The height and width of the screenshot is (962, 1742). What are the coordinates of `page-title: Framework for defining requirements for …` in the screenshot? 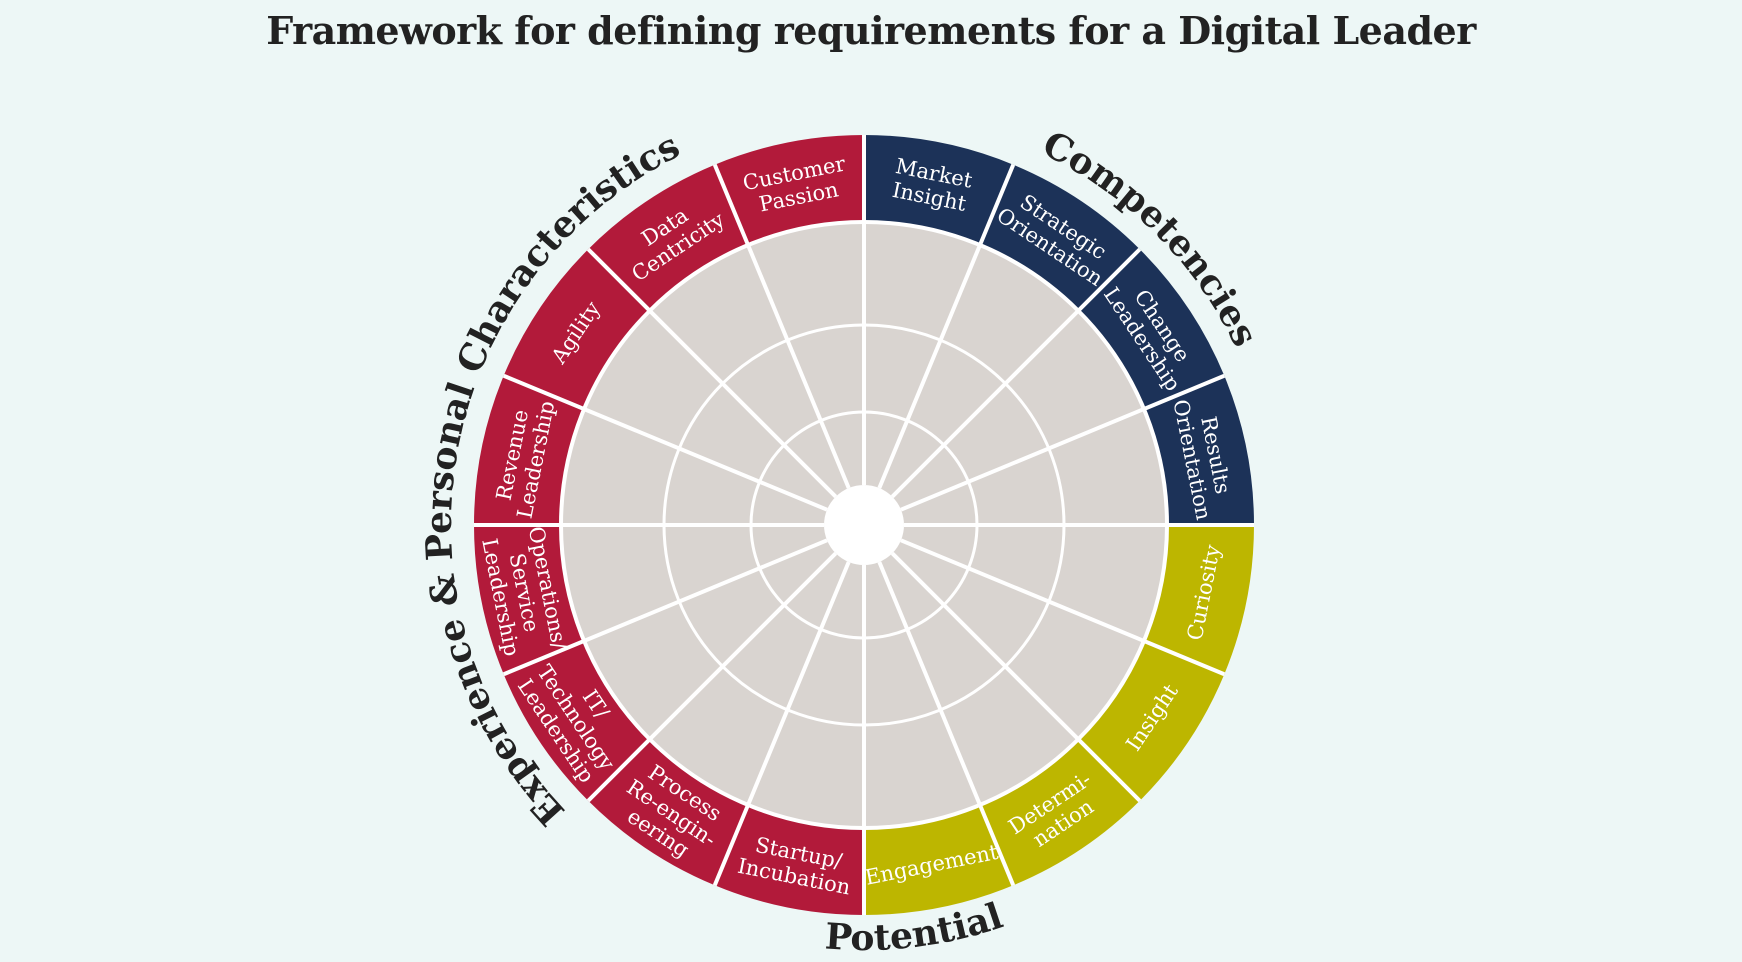 It's located at (871, 30).